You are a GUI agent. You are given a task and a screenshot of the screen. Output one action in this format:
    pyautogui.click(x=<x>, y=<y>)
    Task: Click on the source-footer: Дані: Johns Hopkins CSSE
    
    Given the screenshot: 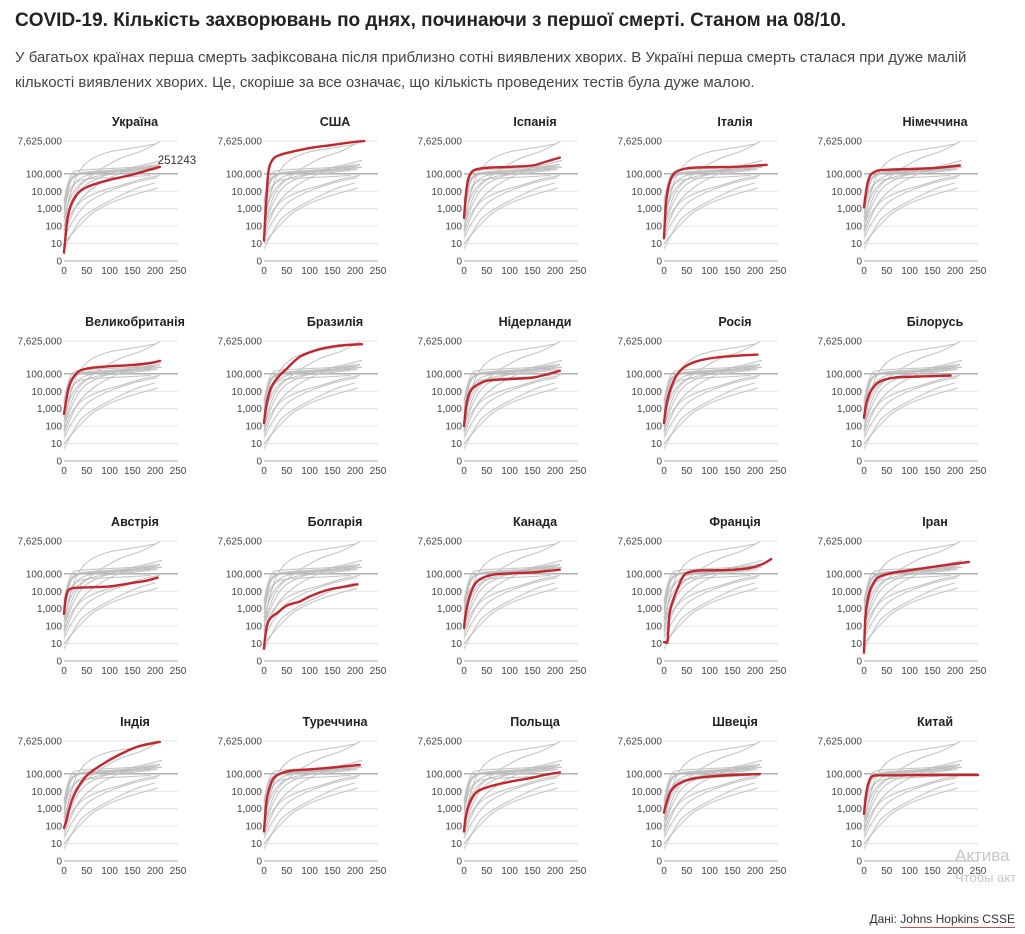 What is the action you would take?
    pyautogui.click(x=942, y=920)
    